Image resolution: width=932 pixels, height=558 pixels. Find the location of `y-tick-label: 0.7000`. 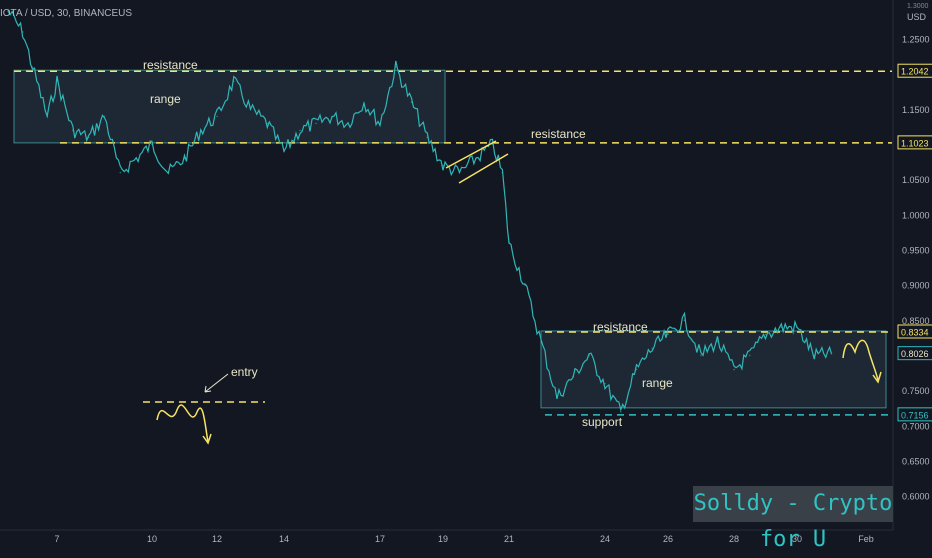

y-tick-label: 0.7000 is located at coordinates (916, 426).